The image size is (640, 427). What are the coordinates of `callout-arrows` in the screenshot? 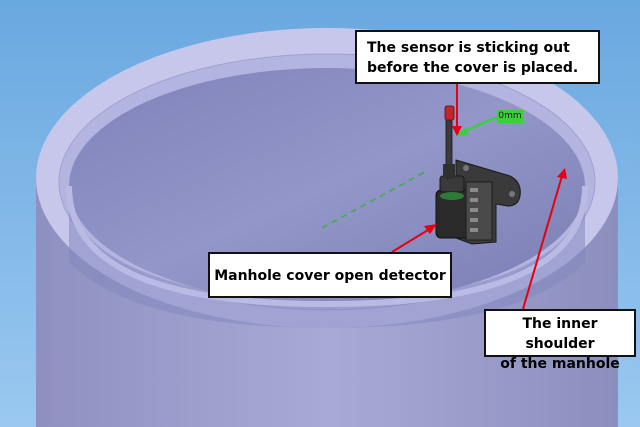 It's located at (479, 197).